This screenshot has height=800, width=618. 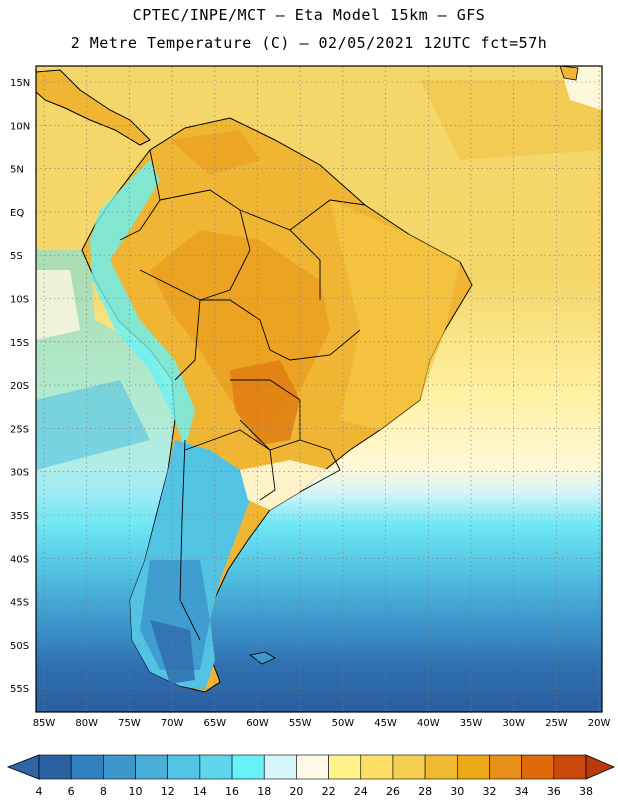 What do you see at coordinates (586, 791) in the screenshot?
I see `colorbar-label: 38` at bounding box center [586, 791].